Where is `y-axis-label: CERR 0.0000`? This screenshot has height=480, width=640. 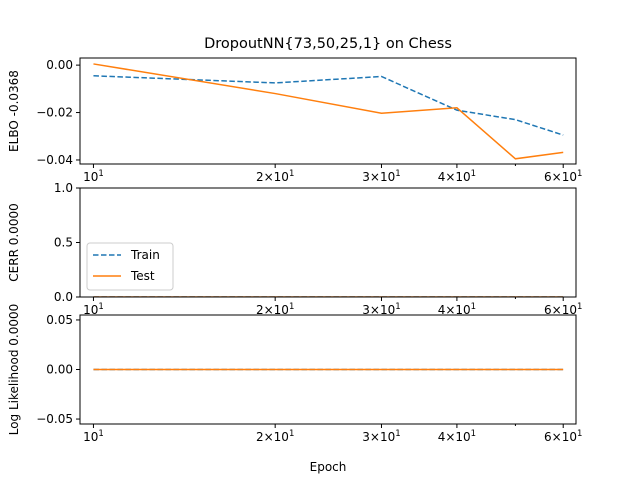
y-axis-label: CERR 0.0000 is located at coordinates (14, 242).